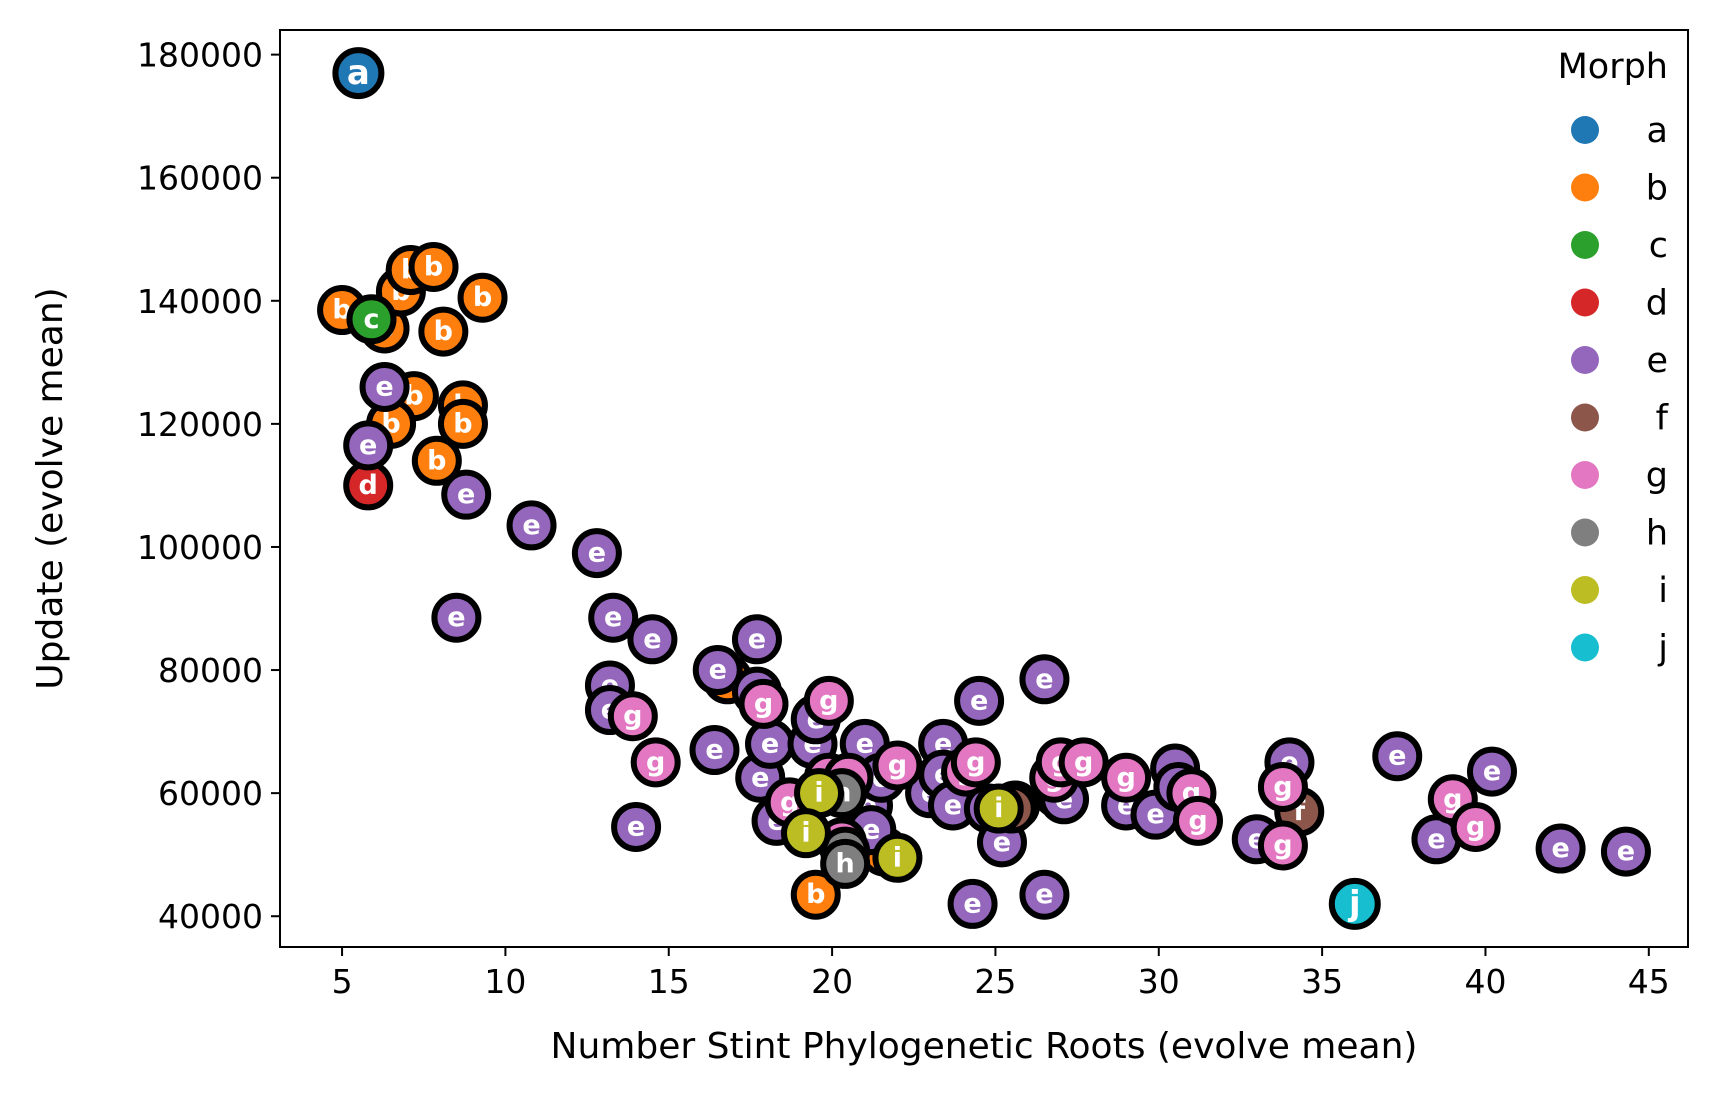  Describe the element at coordinates (1159, 981) in the screenshot. I see `x-tick-label: 30` at that location.